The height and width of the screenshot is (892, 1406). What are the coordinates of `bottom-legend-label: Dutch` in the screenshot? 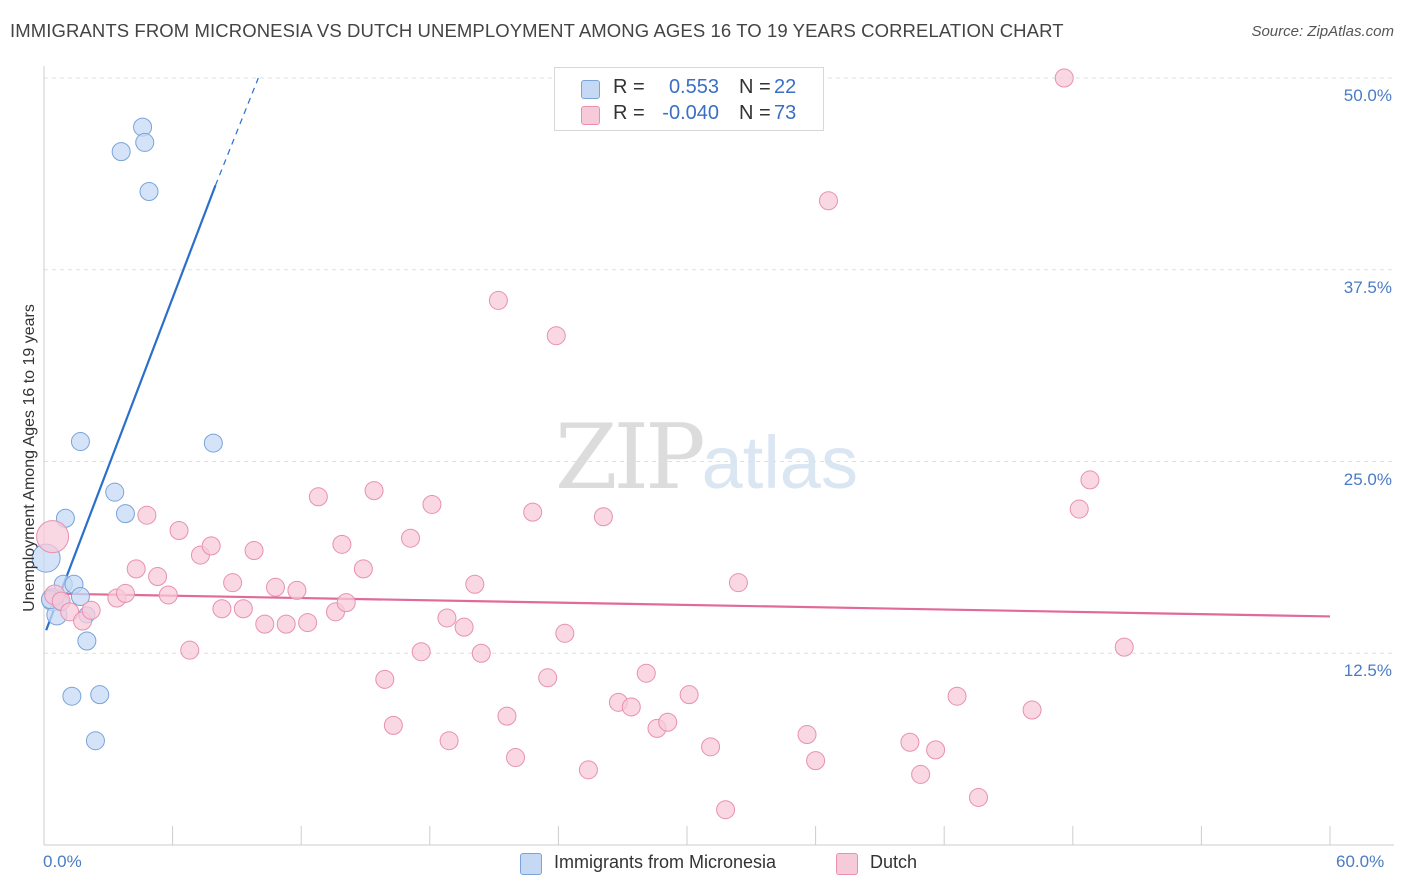 It's located at (894, 862).